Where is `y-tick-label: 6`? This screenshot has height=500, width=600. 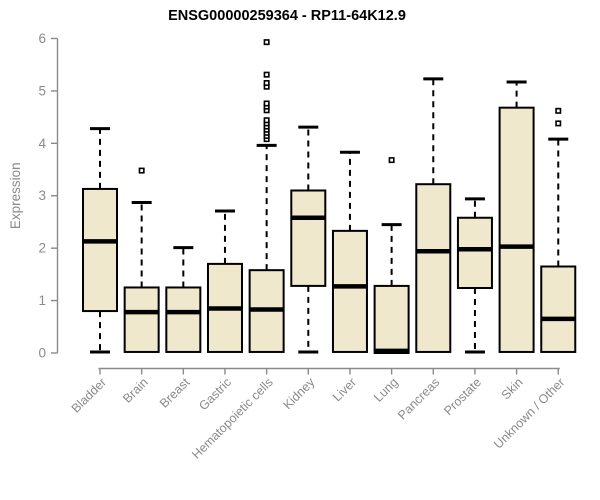
y-tick-label: 6 is located at coordinates (42, 38).